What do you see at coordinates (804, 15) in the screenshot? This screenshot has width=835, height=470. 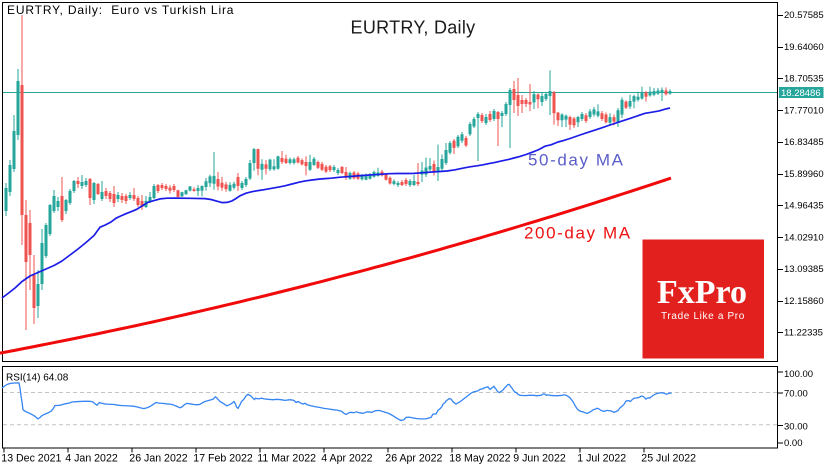 I see `svg-text: 20.57585` at bounding box center [804, 15].